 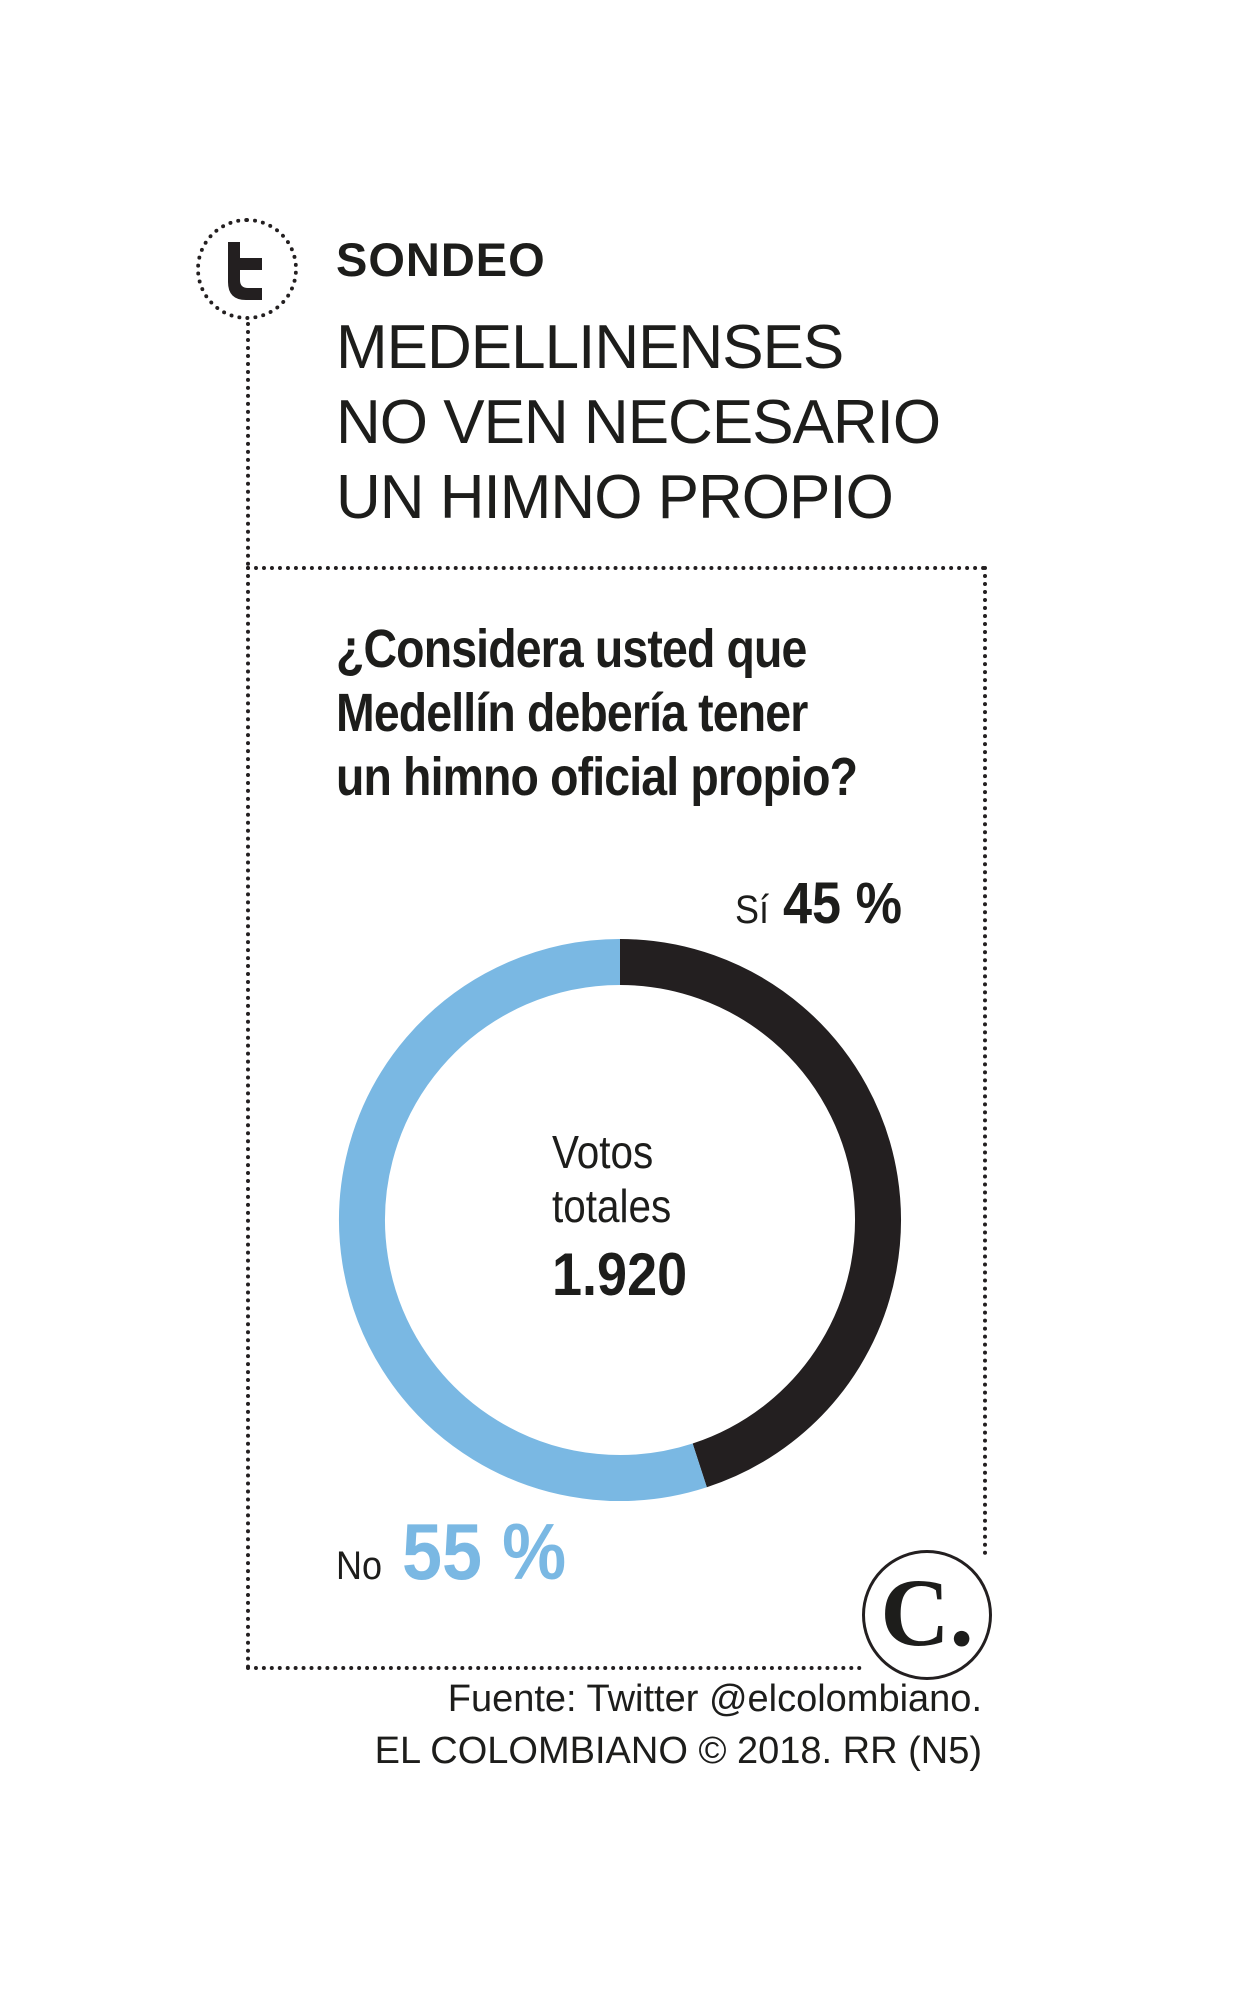 What do you see at coordinates (597, 777) in the screenshot?
I see `question-line: un himno oficial propio?` at bounding box center [597, 777].